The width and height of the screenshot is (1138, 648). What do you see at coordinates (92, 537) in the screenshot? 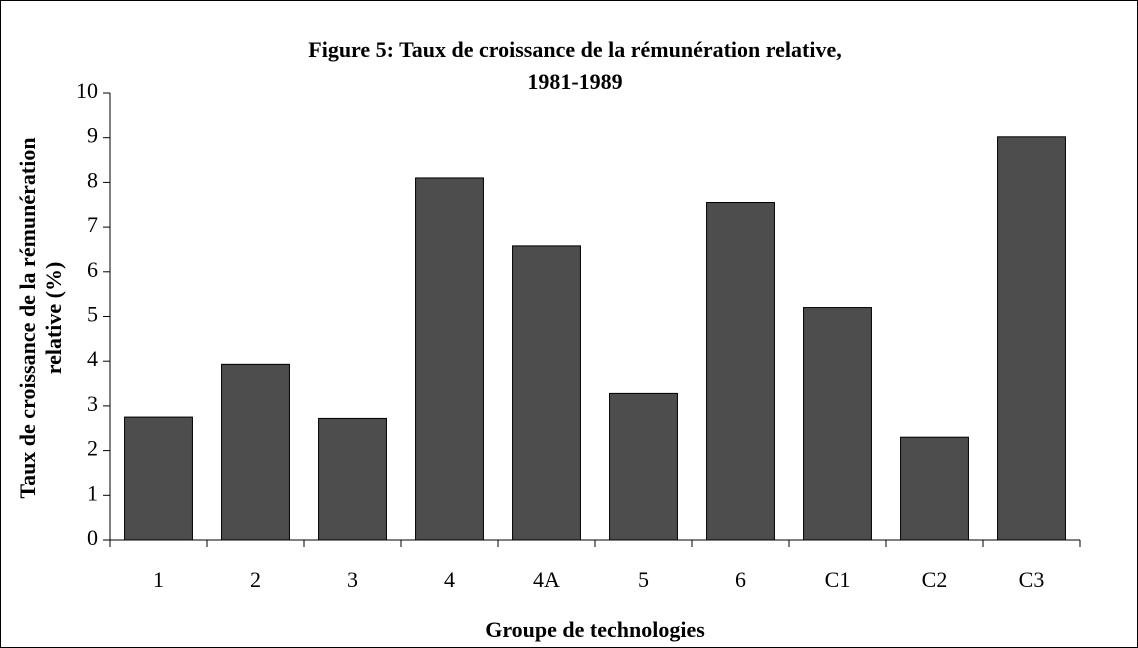
I see `y-tick-label: 0` at bounding box center [92, 537].